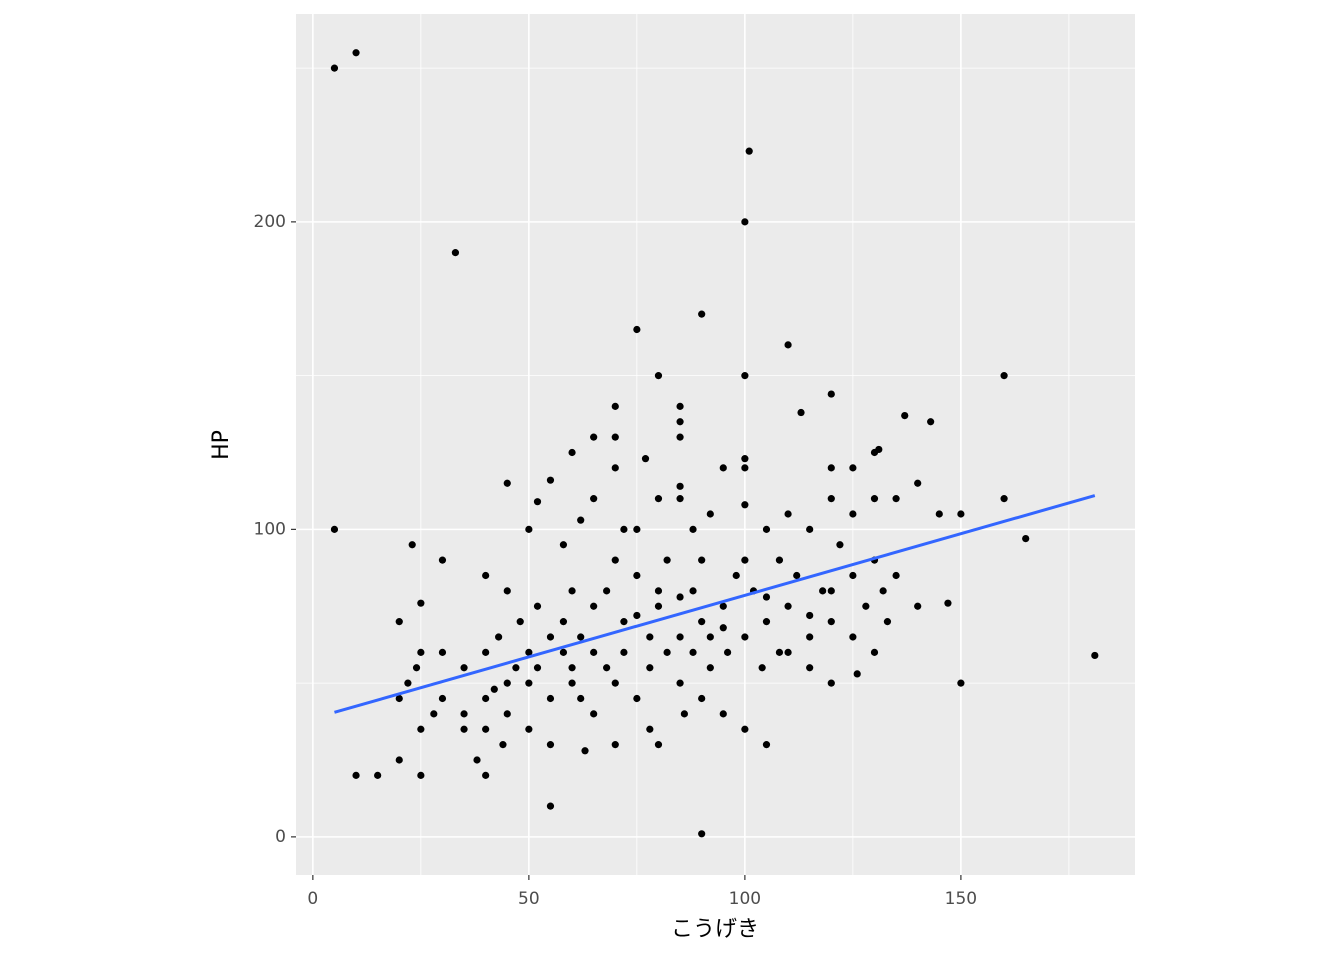 This screenshot has width=1344, height=964. What do you see at coordinates (715, 604) in the screenshot?
I see `fit-line` at bounding box center [715, 604].